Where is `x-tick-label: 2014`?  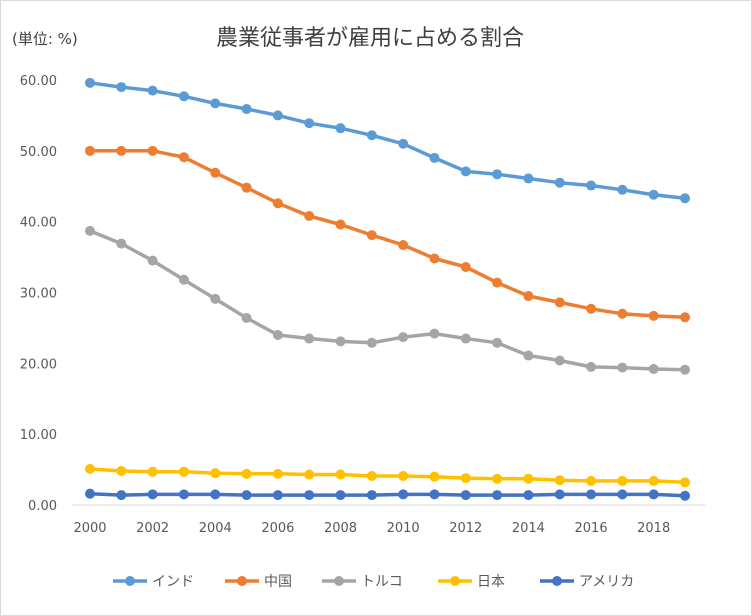 x-tick-label: 2014 is located at coordinates (528, 528).